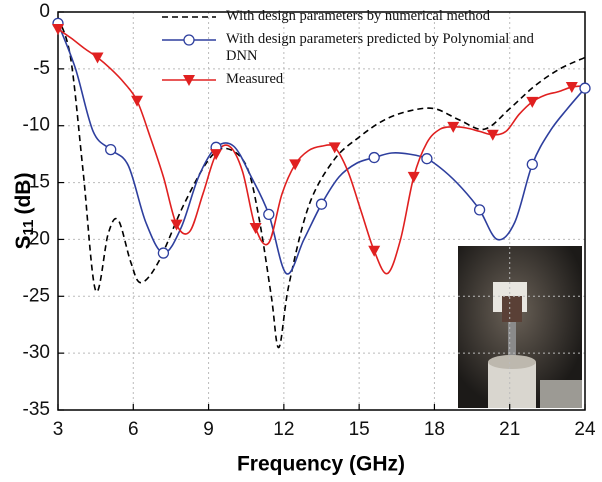  Describe the element at coordinates (44, 11) in the screenshot. I see `y-tick-label: 0` at that location.